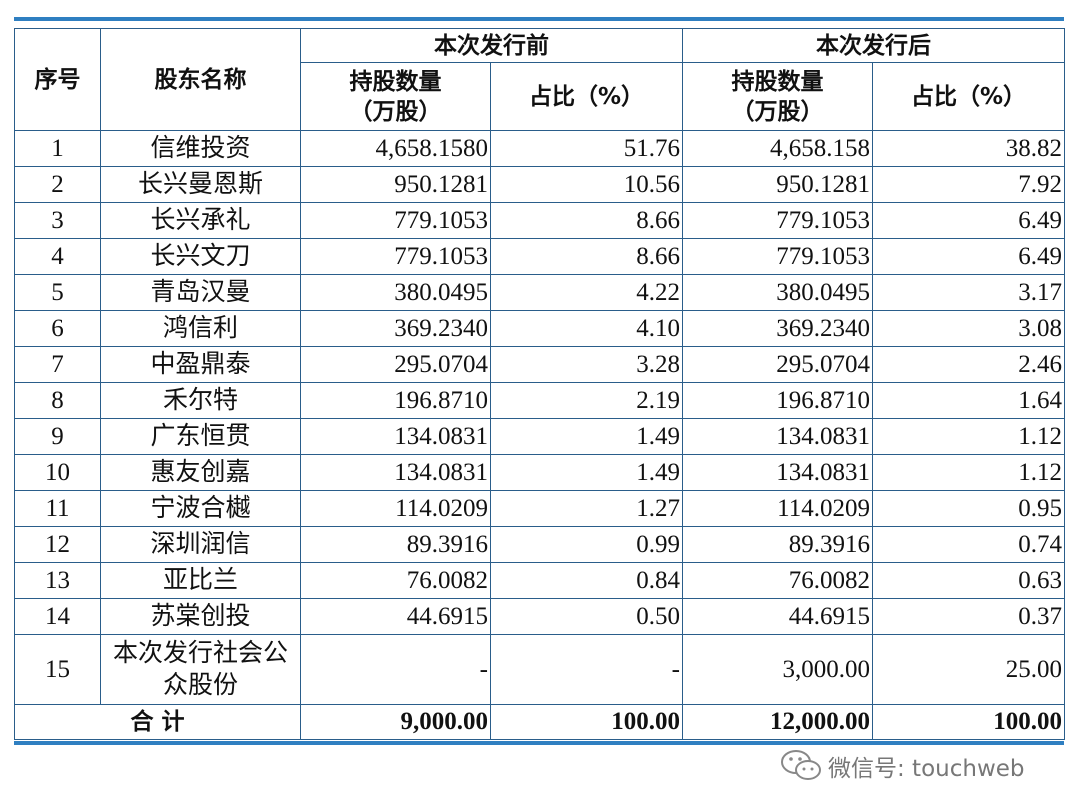 Image resolution: width=1080 pixels, height=812 pixels. I want to click on name-cell: 惠友创嘉, so click(200, 472).